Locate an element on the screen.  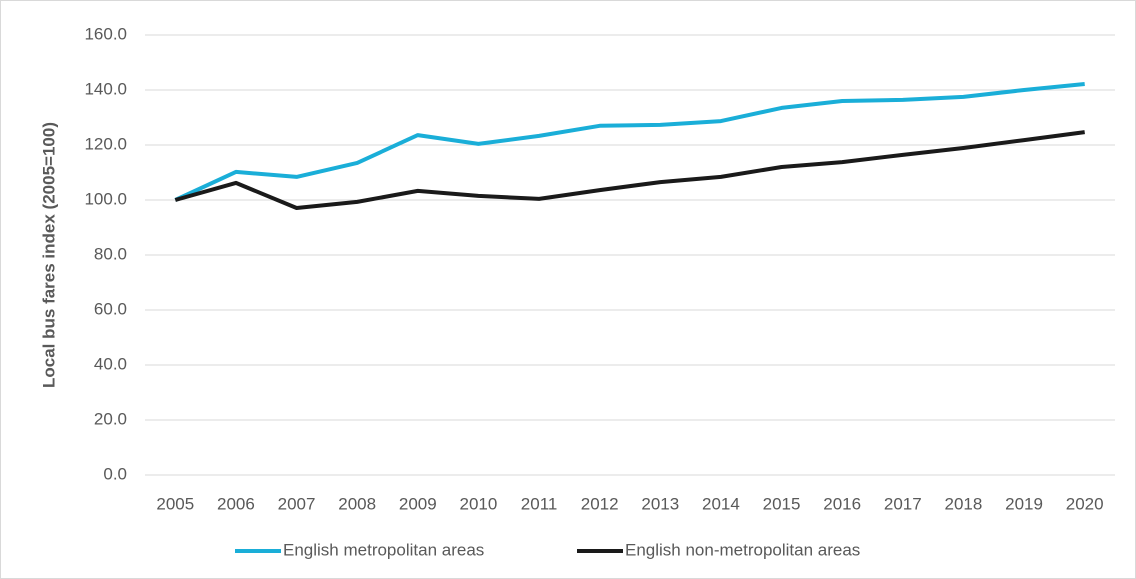
y-tick-label: 20.0 is located at coordinates (110, 418).